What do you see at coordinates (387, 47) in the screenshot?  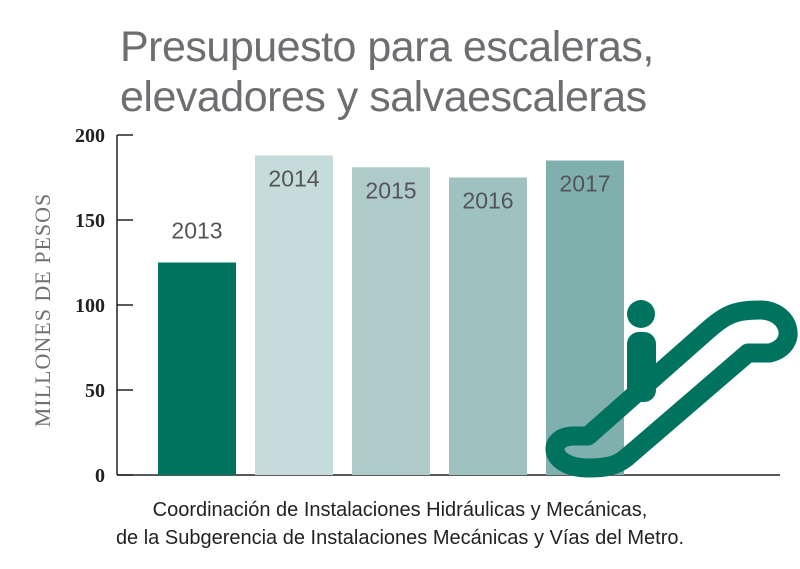 I see `chart-title-line-1: Presupuesto para escaleras,` at bounding box center [387, 47].